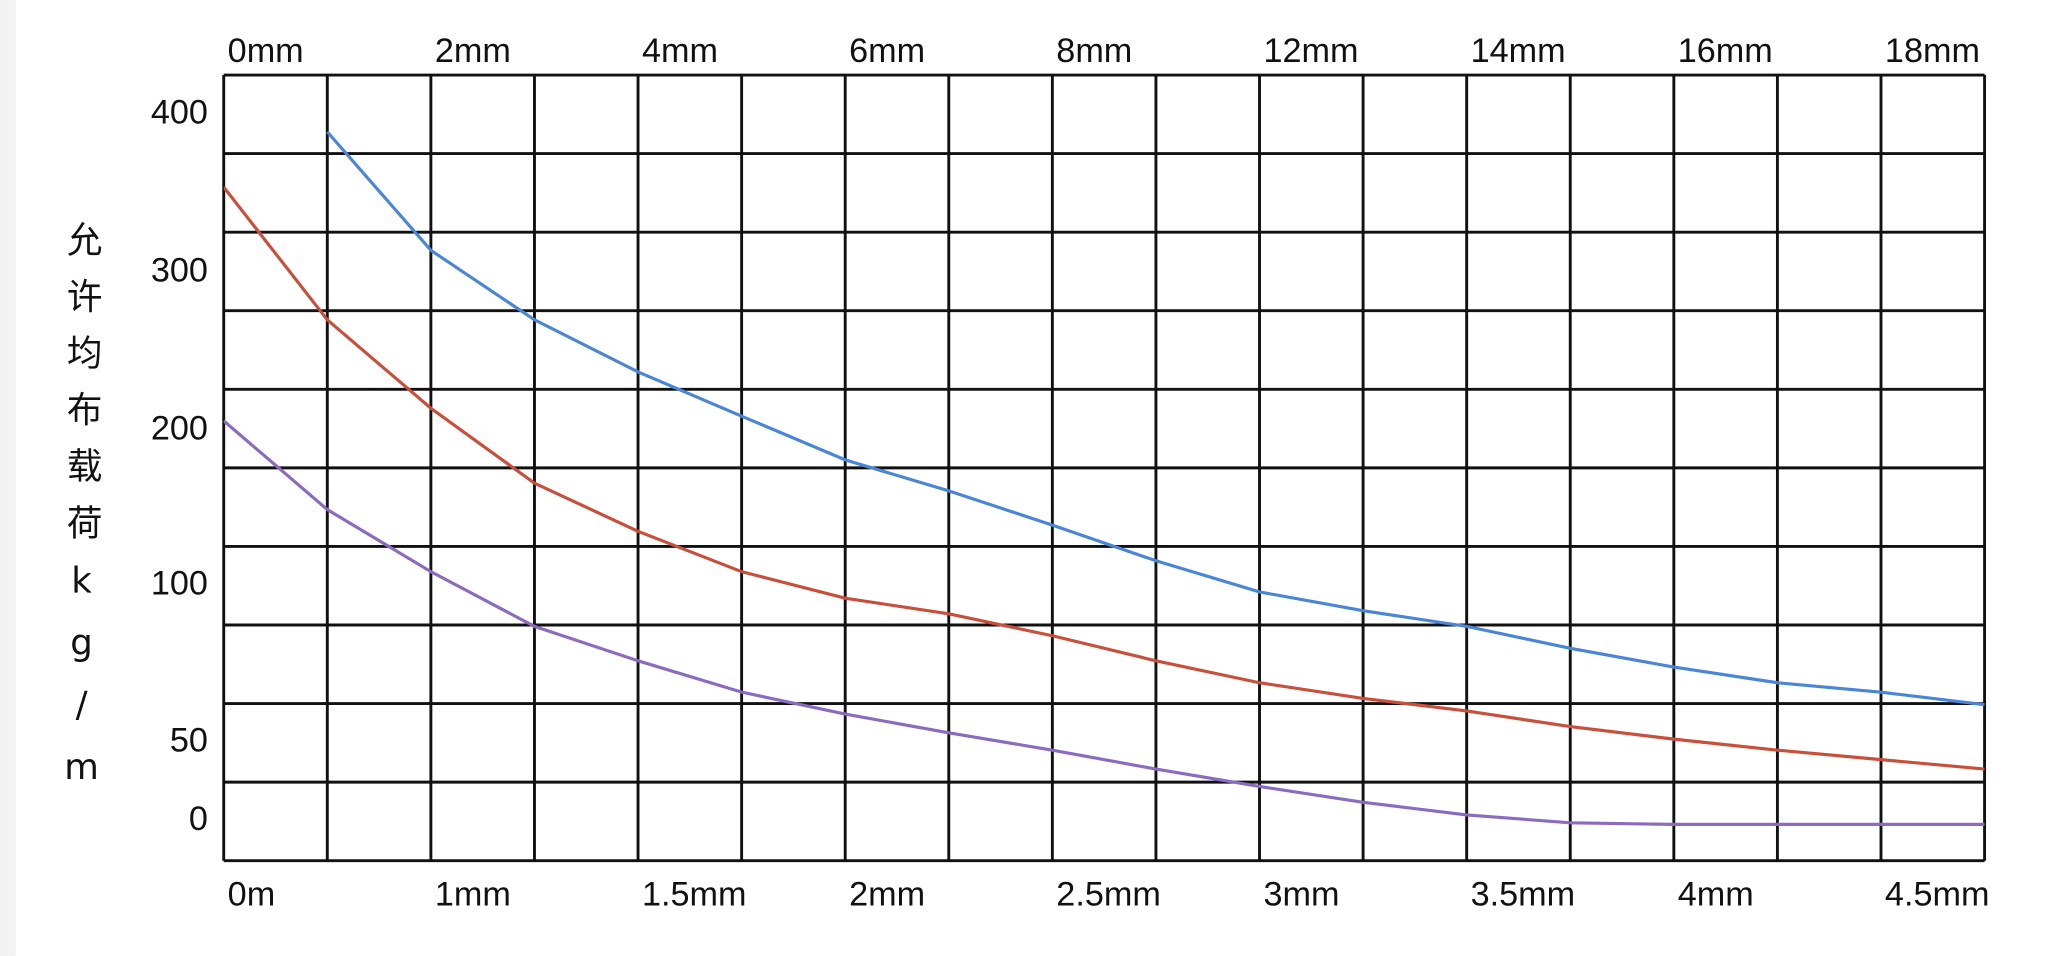  Describe the element at coordinates (473, 894) in the screenshot. I see `x-tick-label-bottom: 1mm` at that location.